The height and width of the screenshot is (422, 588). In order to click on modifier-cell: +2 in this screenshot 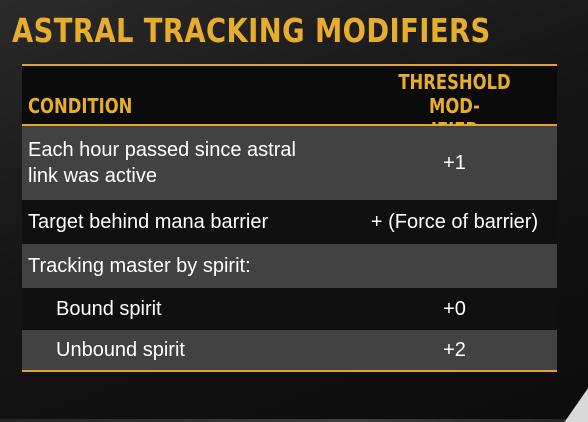, I will do `click(454, 349)`.